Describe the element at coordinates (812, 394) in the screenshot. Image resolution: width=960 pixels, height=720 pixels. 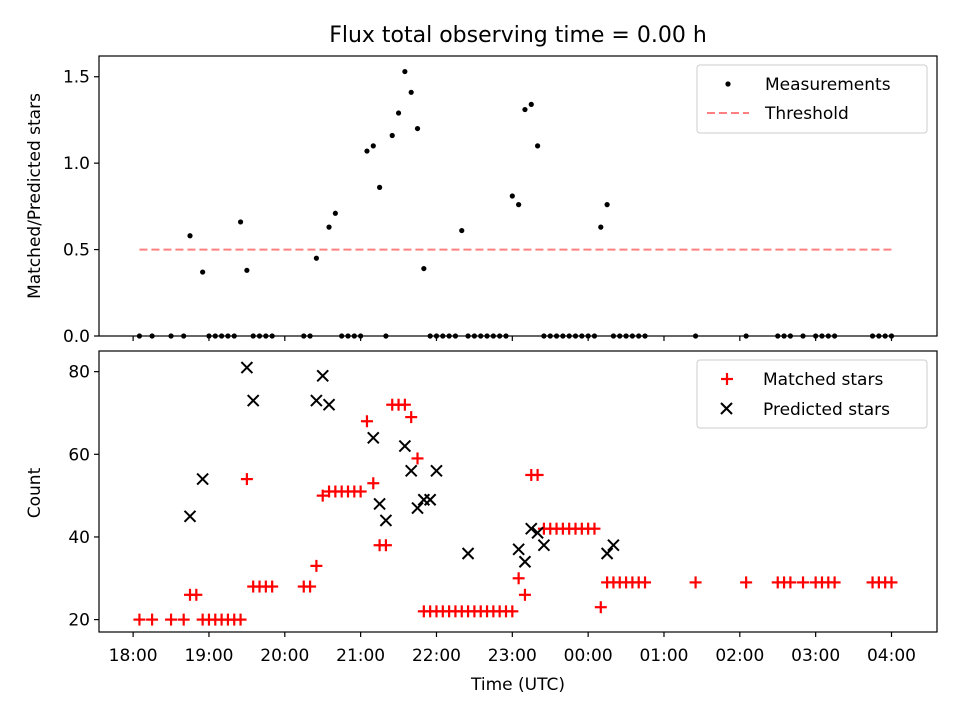
I see `bottom-legend-box` at that location.